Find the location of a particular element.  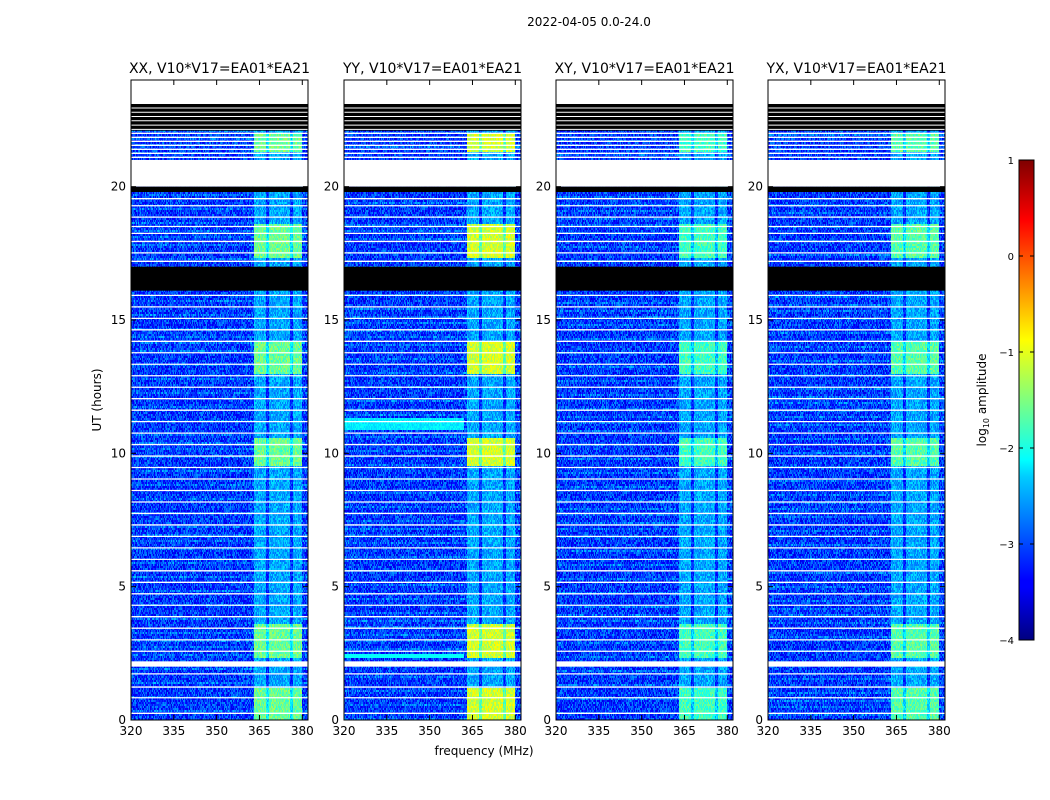

colorbar-ticks: −4 −3 −2 −1 0 1 is located at coordinates (1016, 401).